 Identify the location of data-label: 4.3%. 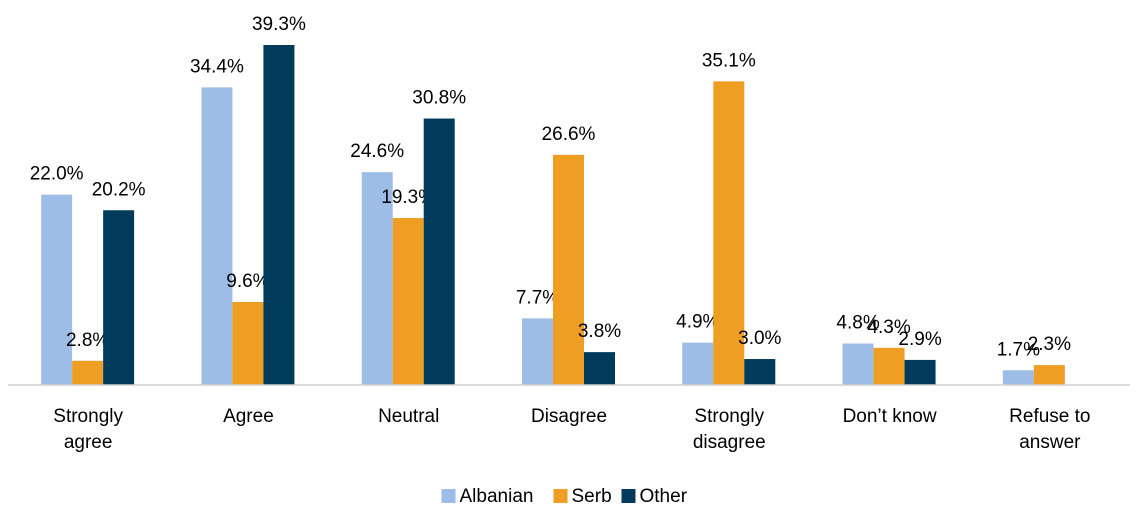
(888, 327).